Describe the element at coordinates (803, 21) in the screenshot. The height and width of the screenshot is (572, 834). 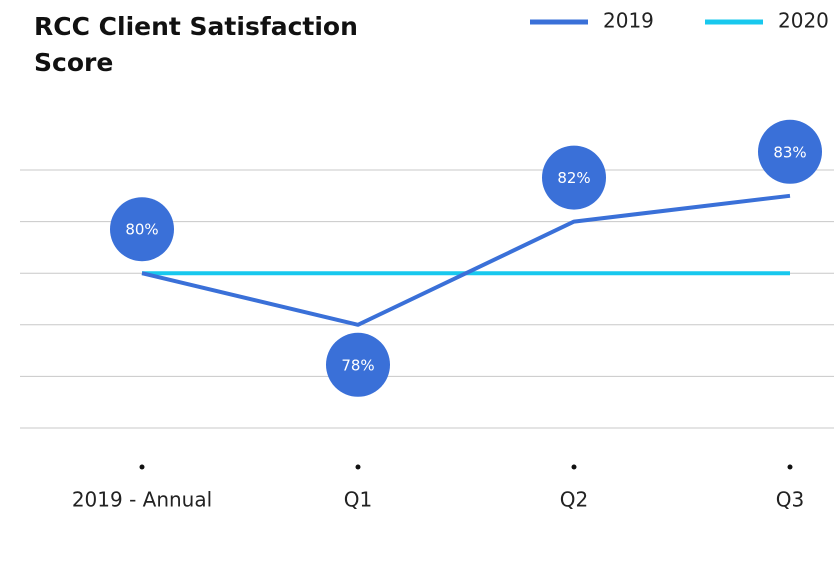
I see `legend-label: 2020` at that location.